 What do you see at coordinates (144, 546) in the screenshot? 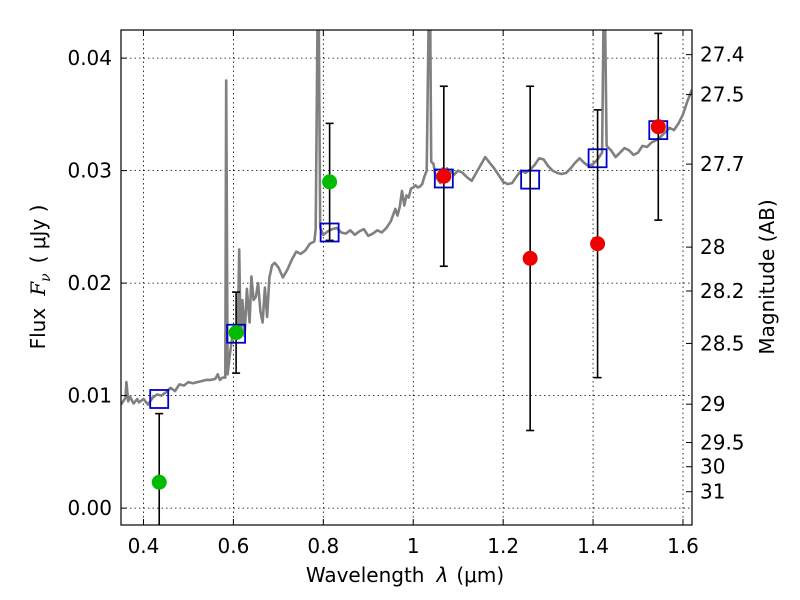
I see `x-tick-label: 0.4` at bounding box center [144, 546].